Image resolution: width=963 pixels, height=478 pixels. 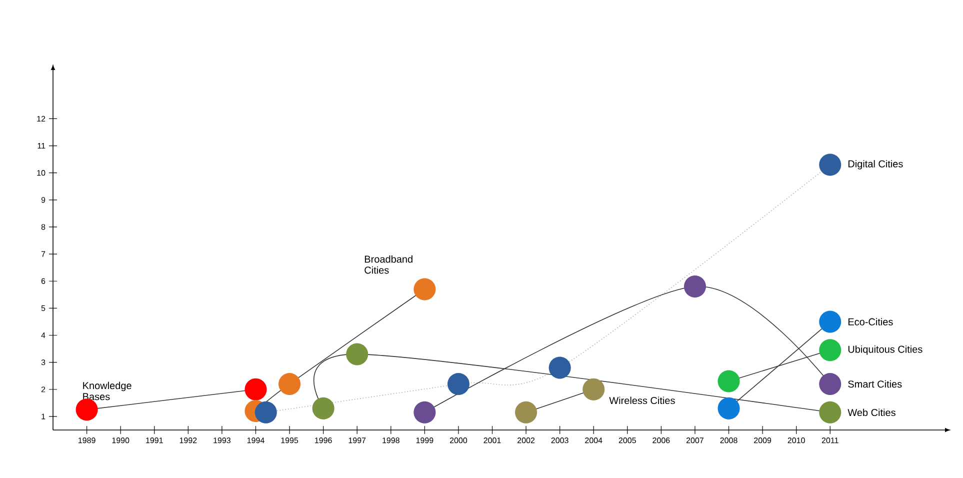 What do you see at coordinates (222, 441) in the screenshot?
I see `x-tick-label: 1993` at bounding box center [222, 441].